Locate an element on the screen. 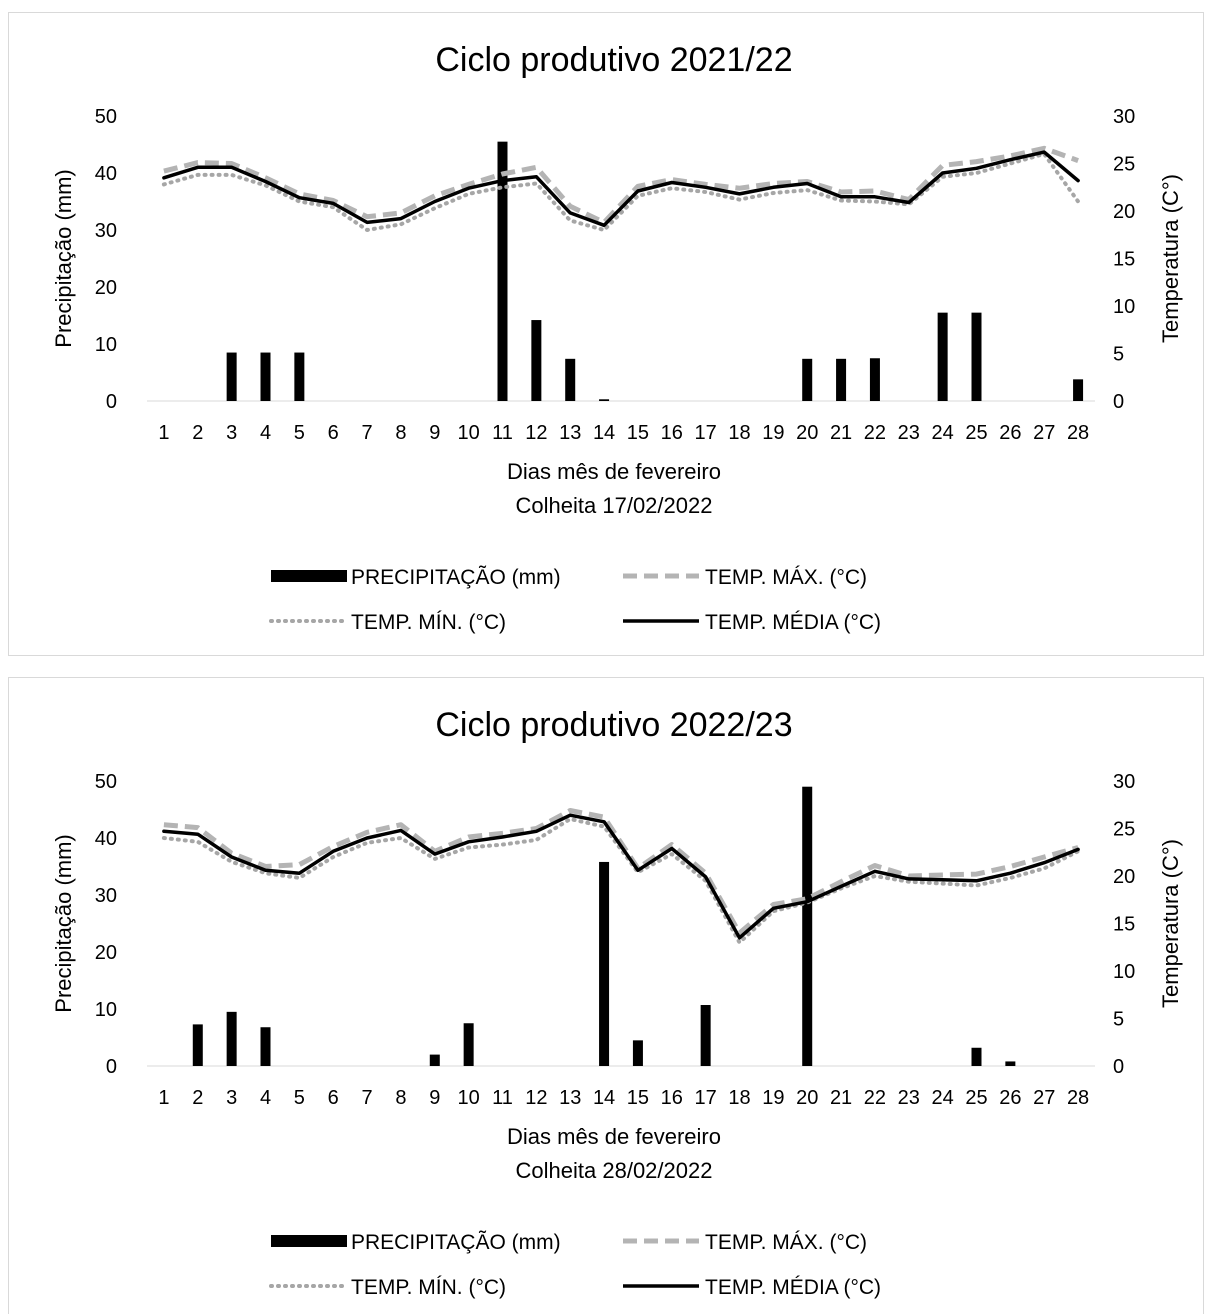  x-axis-tick-label: 28 is located at coordinates (1078, 433).